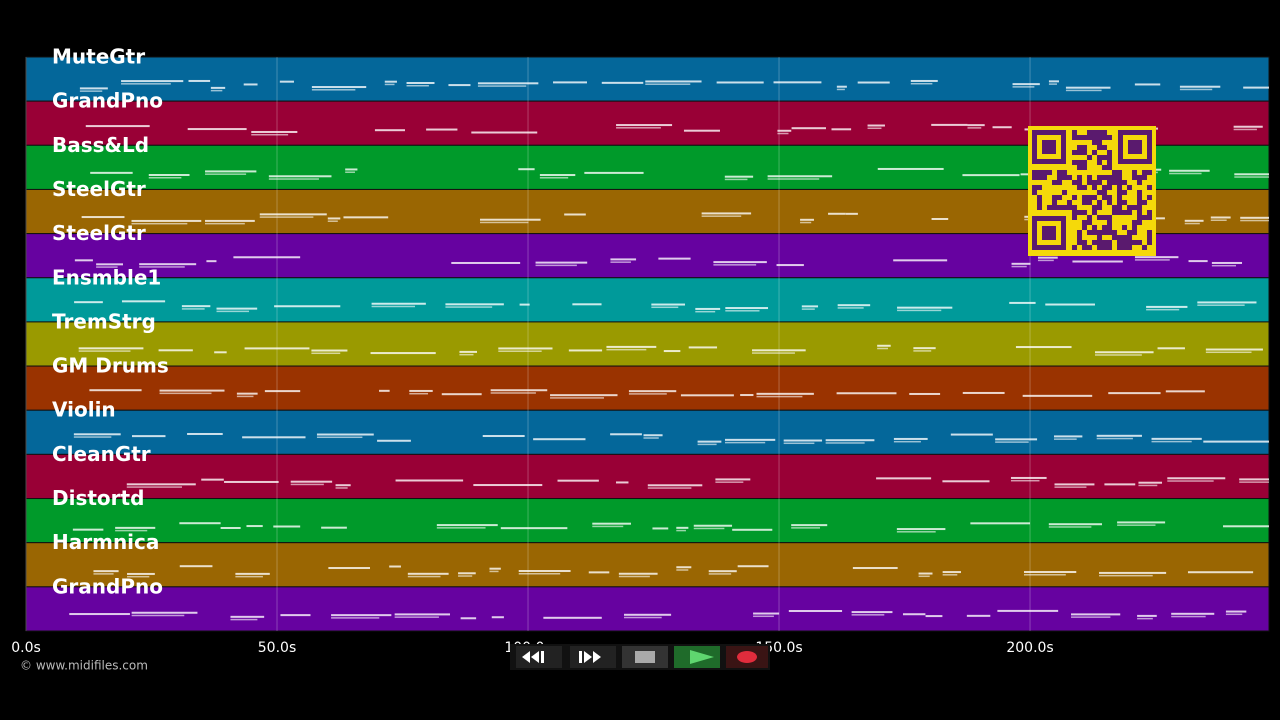 Image resolution: width=1280 pixels, height=720 pixels. What do you see at coordinates (590, 657) in the screenshot?
I see `forward-icon` at bounding box center [590, 657].